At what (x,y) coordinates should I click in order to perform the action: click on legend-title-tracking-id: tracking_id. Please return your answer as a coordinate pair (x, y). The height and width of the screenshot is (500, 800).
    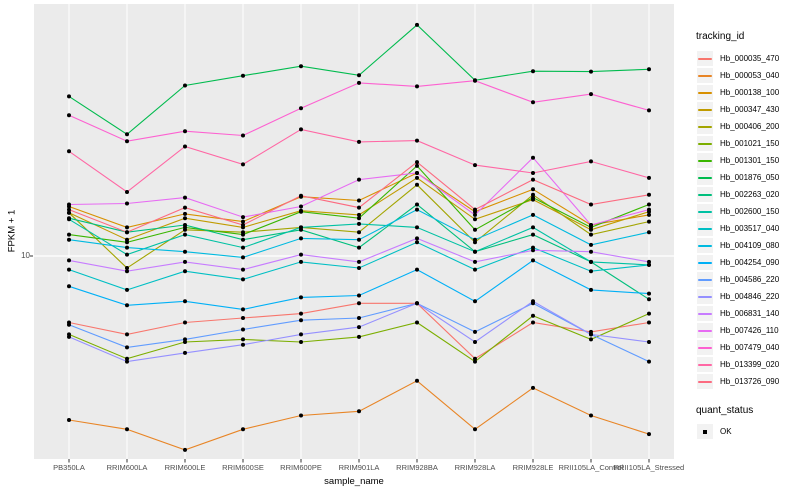
    Looking at the image, I should click on (720, 36).